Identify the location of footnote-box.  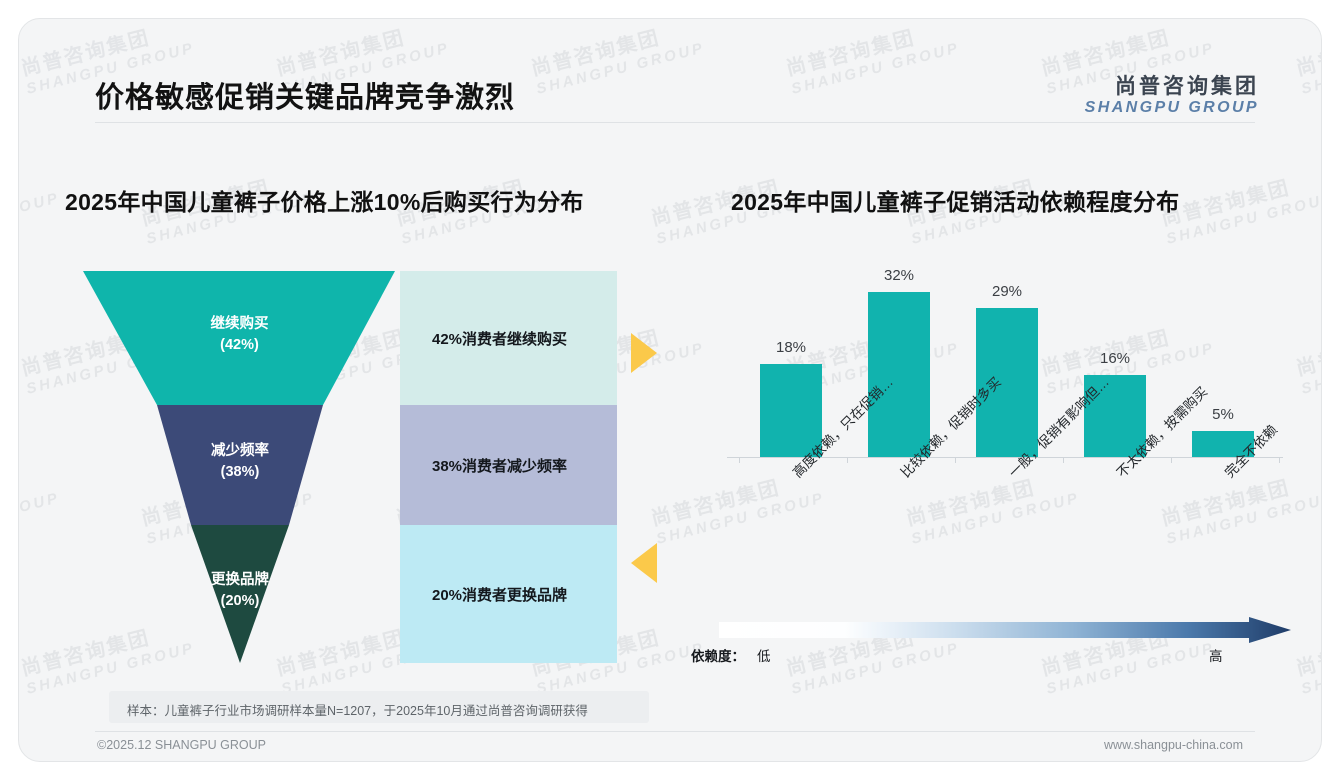
(379, 707).